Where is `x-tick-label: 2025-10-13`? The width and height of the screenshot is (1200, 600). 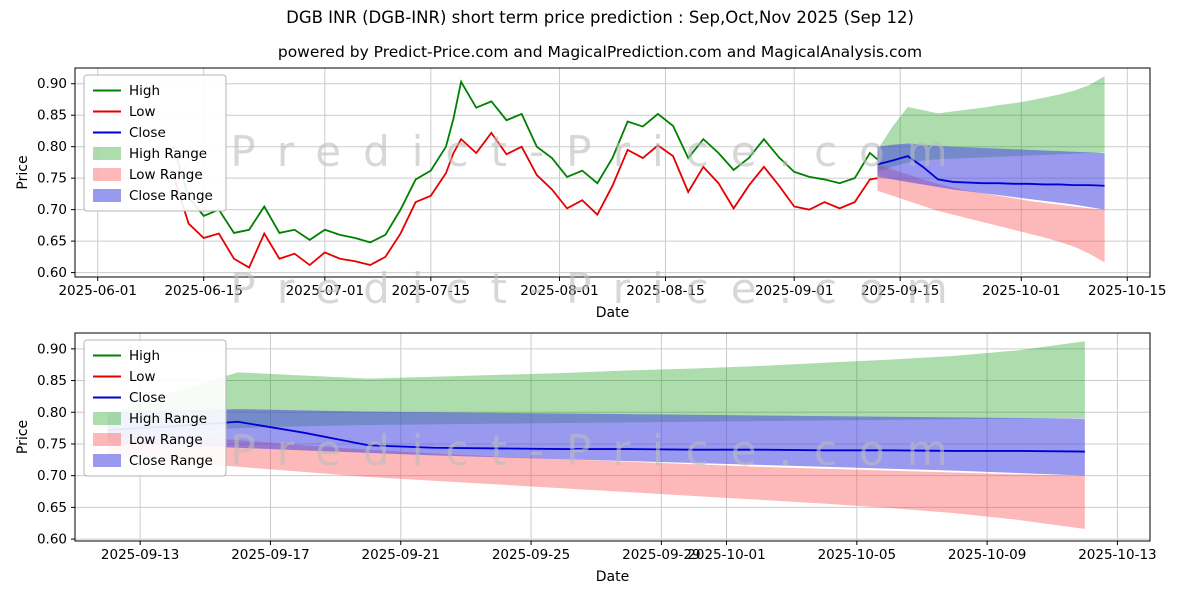
x-tick-label: 2025-10-13 is located at coordinates (1117, 555).